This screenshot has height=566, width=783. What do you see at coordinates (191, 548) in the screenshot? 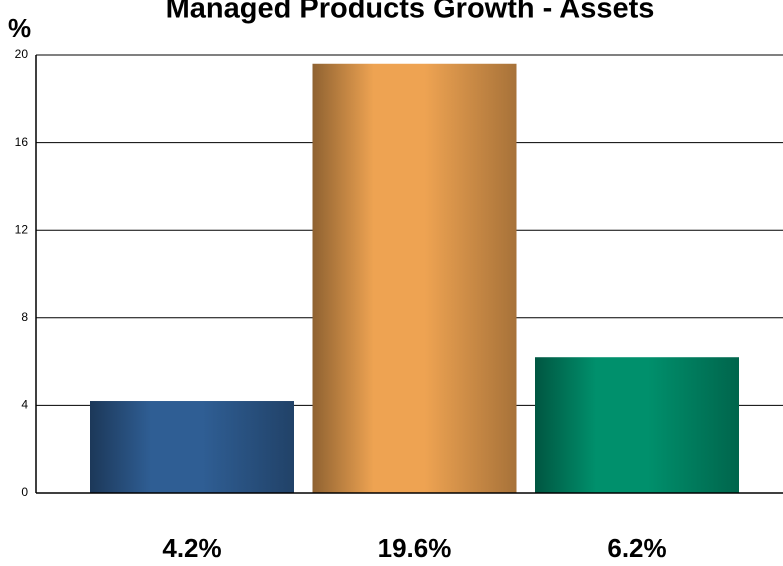
I see `data-label: 4.2%` at bounding box center [191, 548].